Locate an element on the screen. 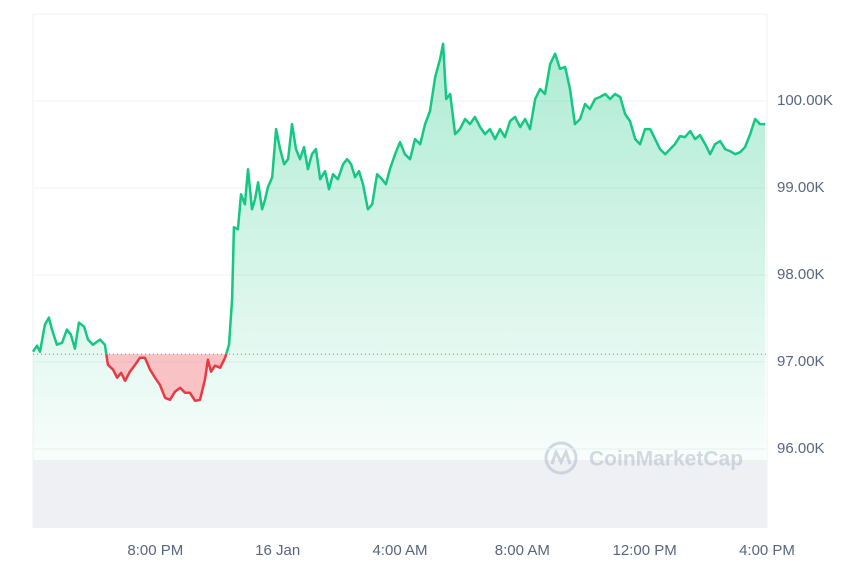 The image size is (860, 573). x-tick-label: 4:00 AM is located at coordinates (399, 550).